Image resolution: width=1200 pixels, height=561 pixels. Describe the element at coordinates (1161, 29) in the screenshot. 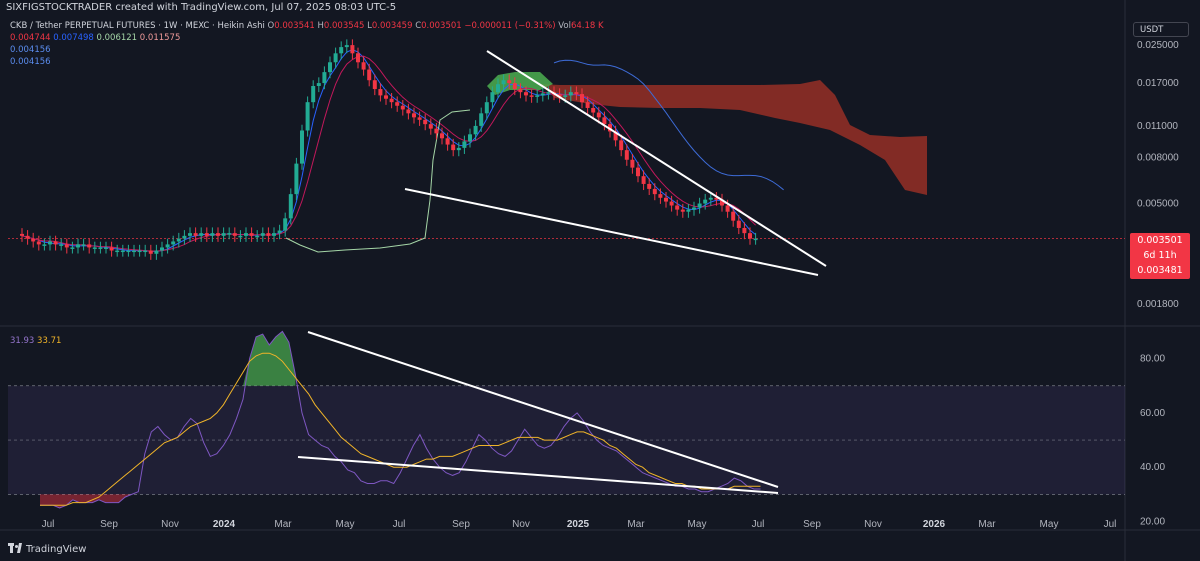

I see `currency-button: USDT` at that location.